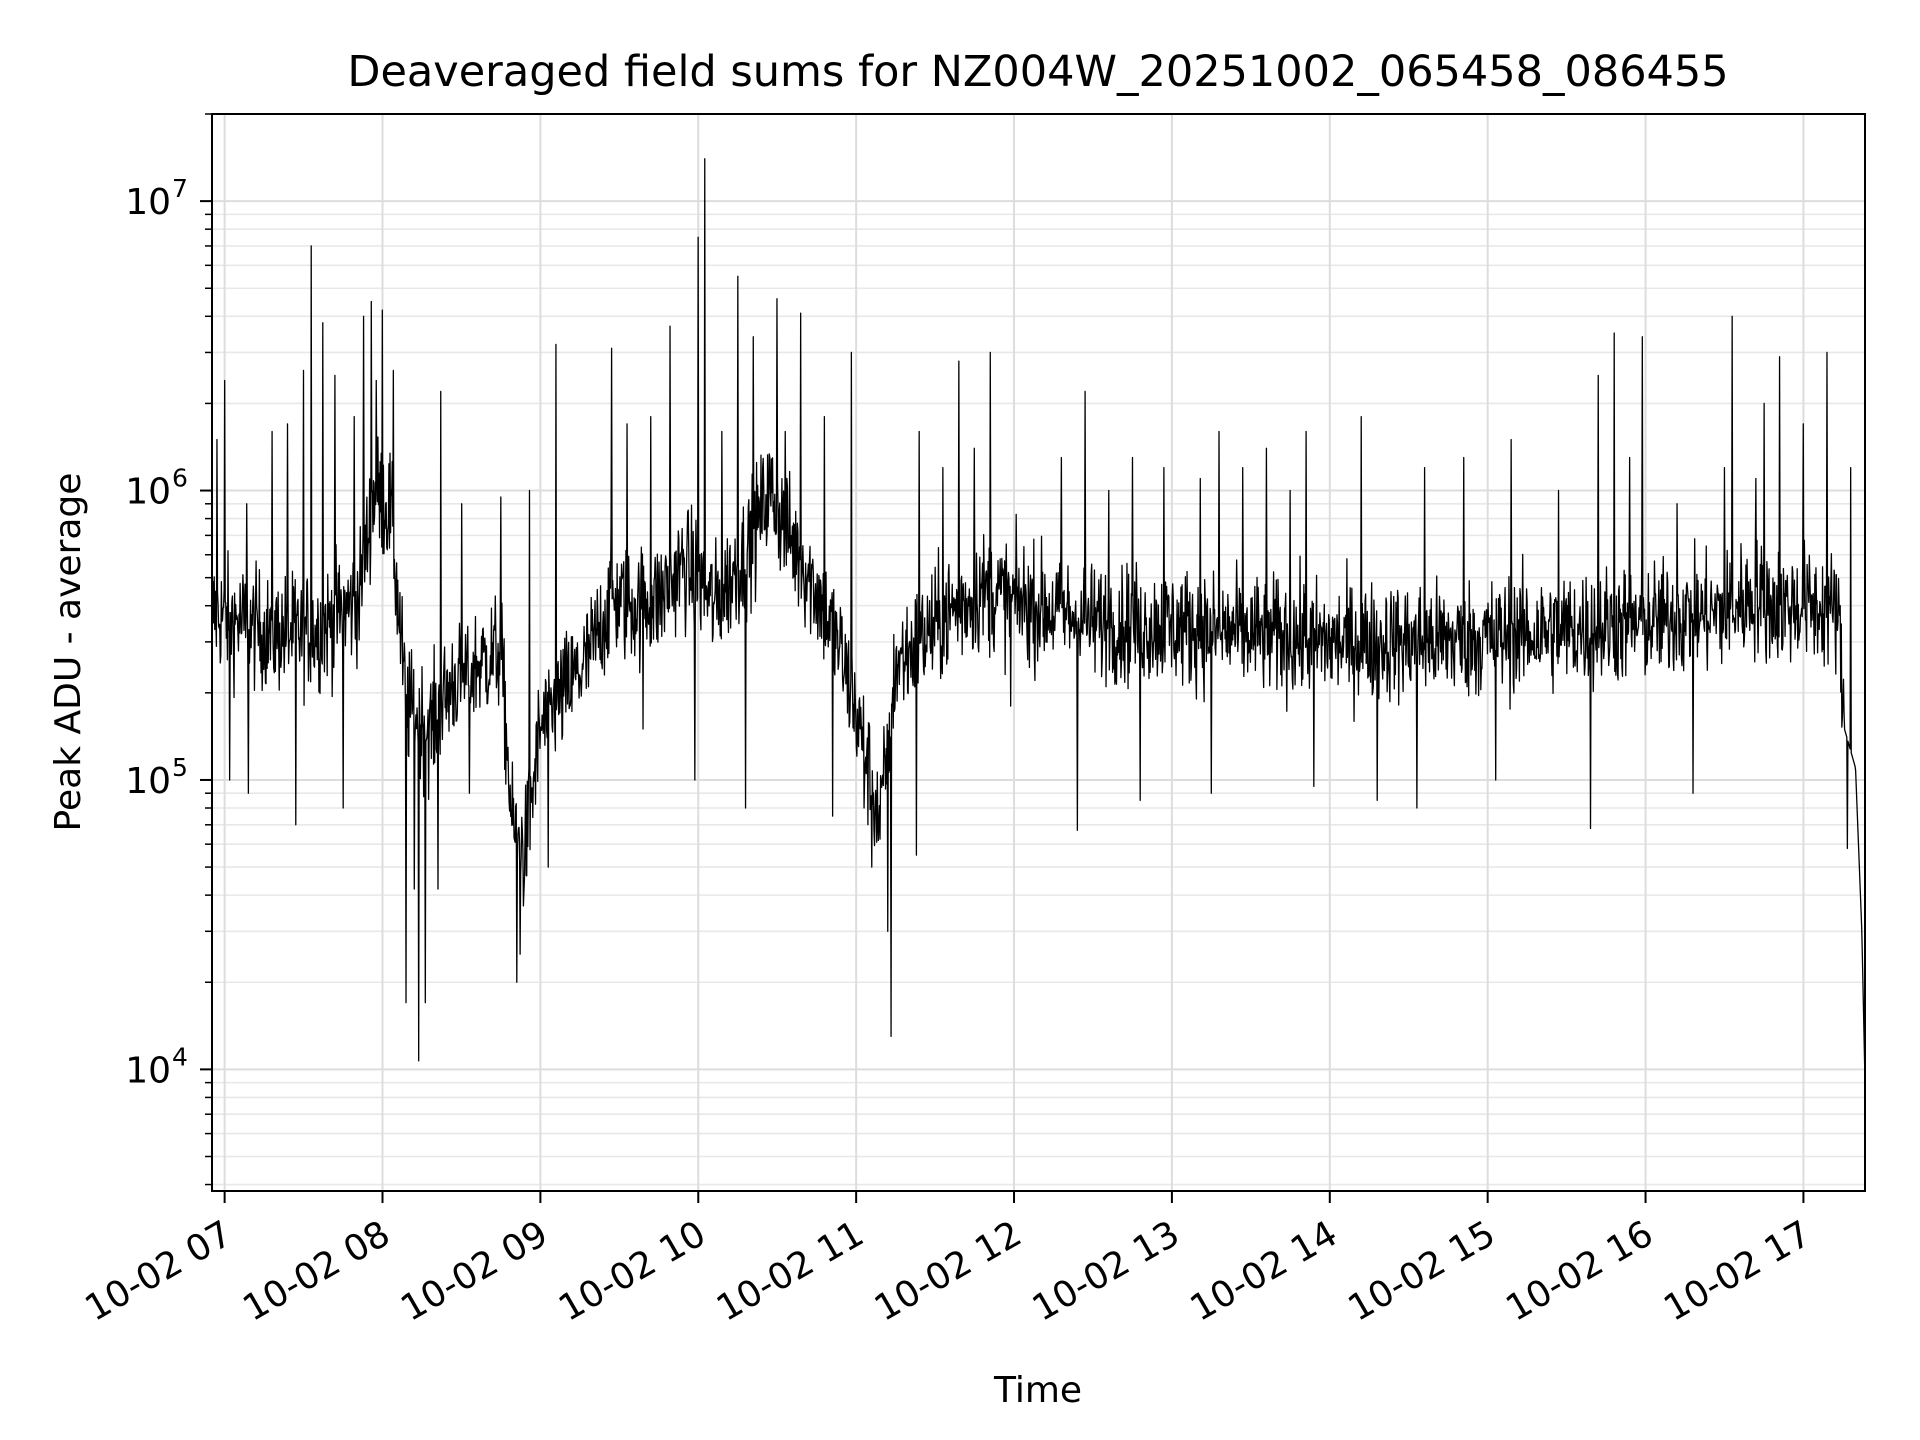 Image resolution: width=1920 pixels, height=1440 pixels. Describe the element at coordinates (180, 478) in the screenshot. I see `y-tick-exponent: 6` at that location.